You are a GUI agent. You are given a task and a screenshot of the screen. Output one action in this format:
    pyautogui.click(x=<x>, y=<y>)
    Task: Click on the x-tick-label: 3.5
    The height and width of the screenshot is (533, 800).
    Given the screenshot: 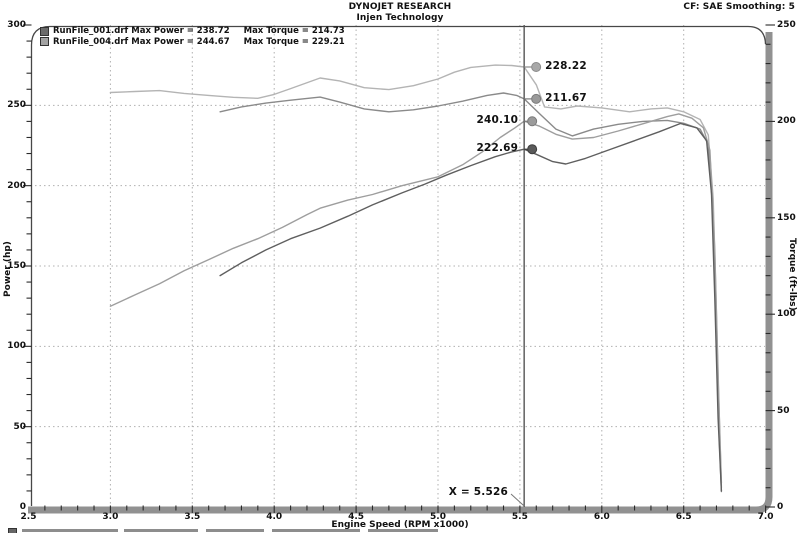 What is the action you would take?
    pyautogui.click(x=192, y=517)
    